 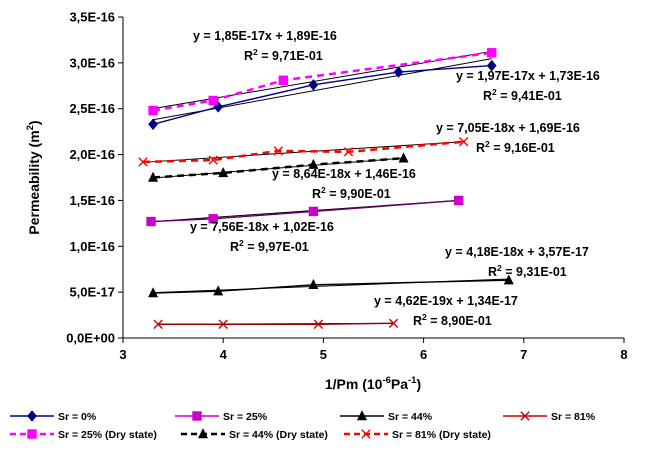 What do you see at coordinates (122, 354) in the screenshot?
I see `x-tick-label: 3` at bounding box center [122, 354].